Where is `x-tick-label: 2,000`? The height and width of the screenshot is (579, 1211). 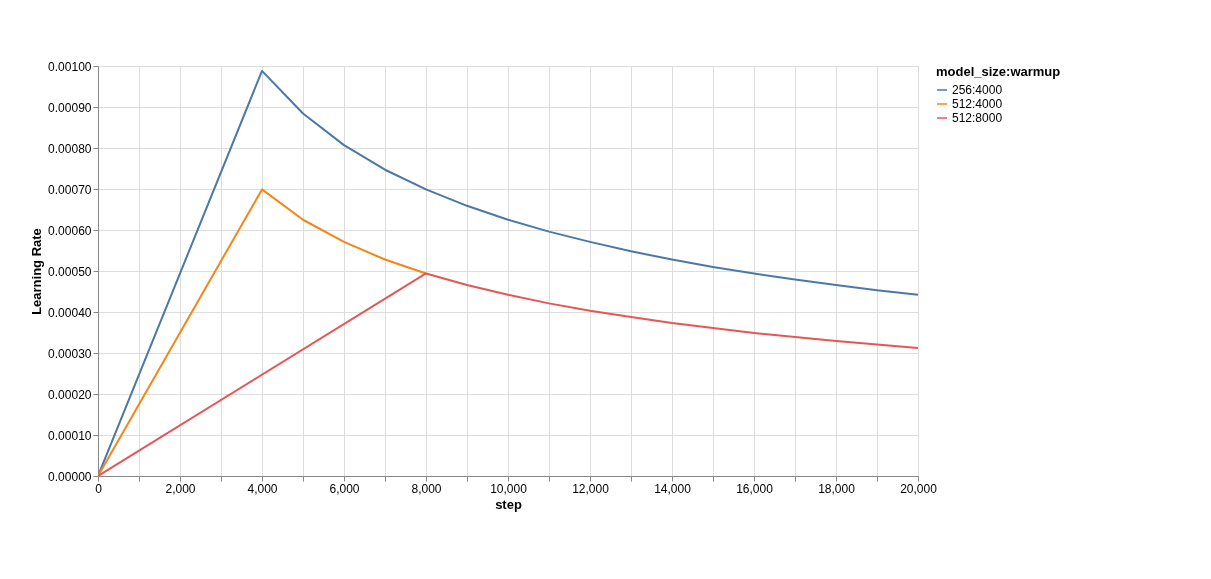 x-tick-label: 2,000 is located at coordinates (180, 488).